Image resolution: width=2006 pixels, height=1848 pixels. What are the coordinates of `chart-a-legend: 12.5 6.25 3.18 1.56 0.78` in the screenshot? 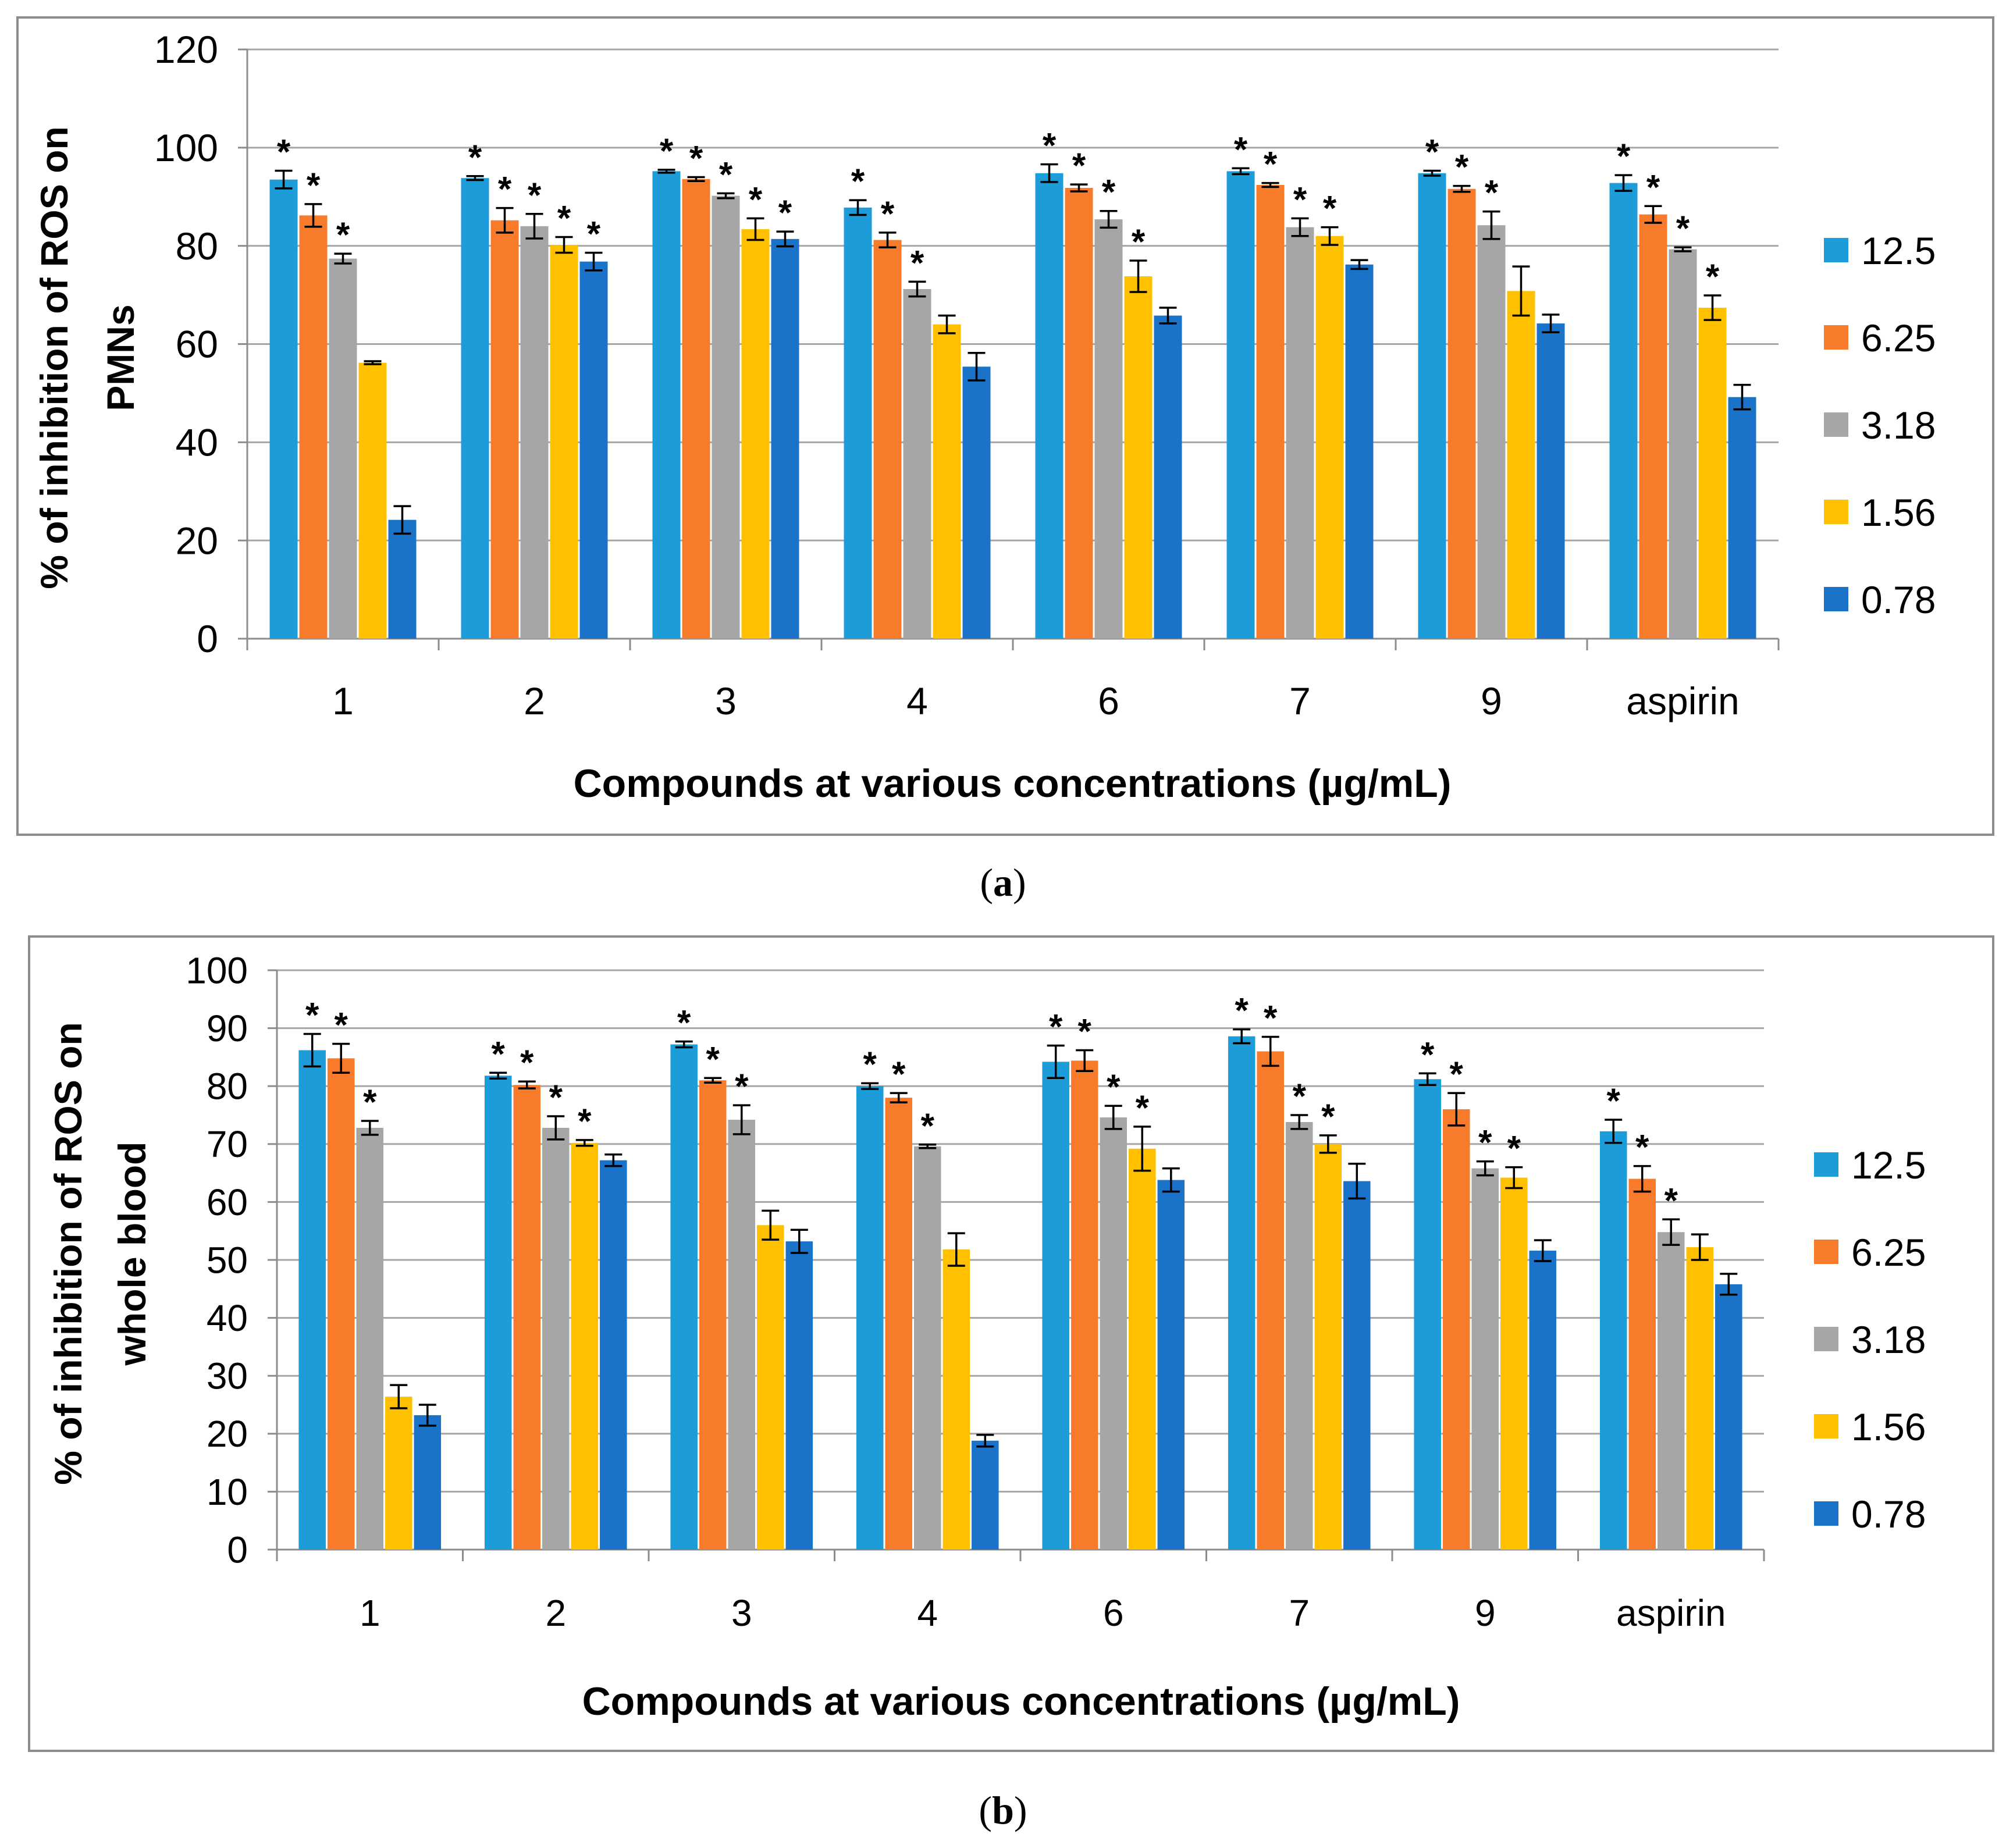 It's located at (1880, 425).